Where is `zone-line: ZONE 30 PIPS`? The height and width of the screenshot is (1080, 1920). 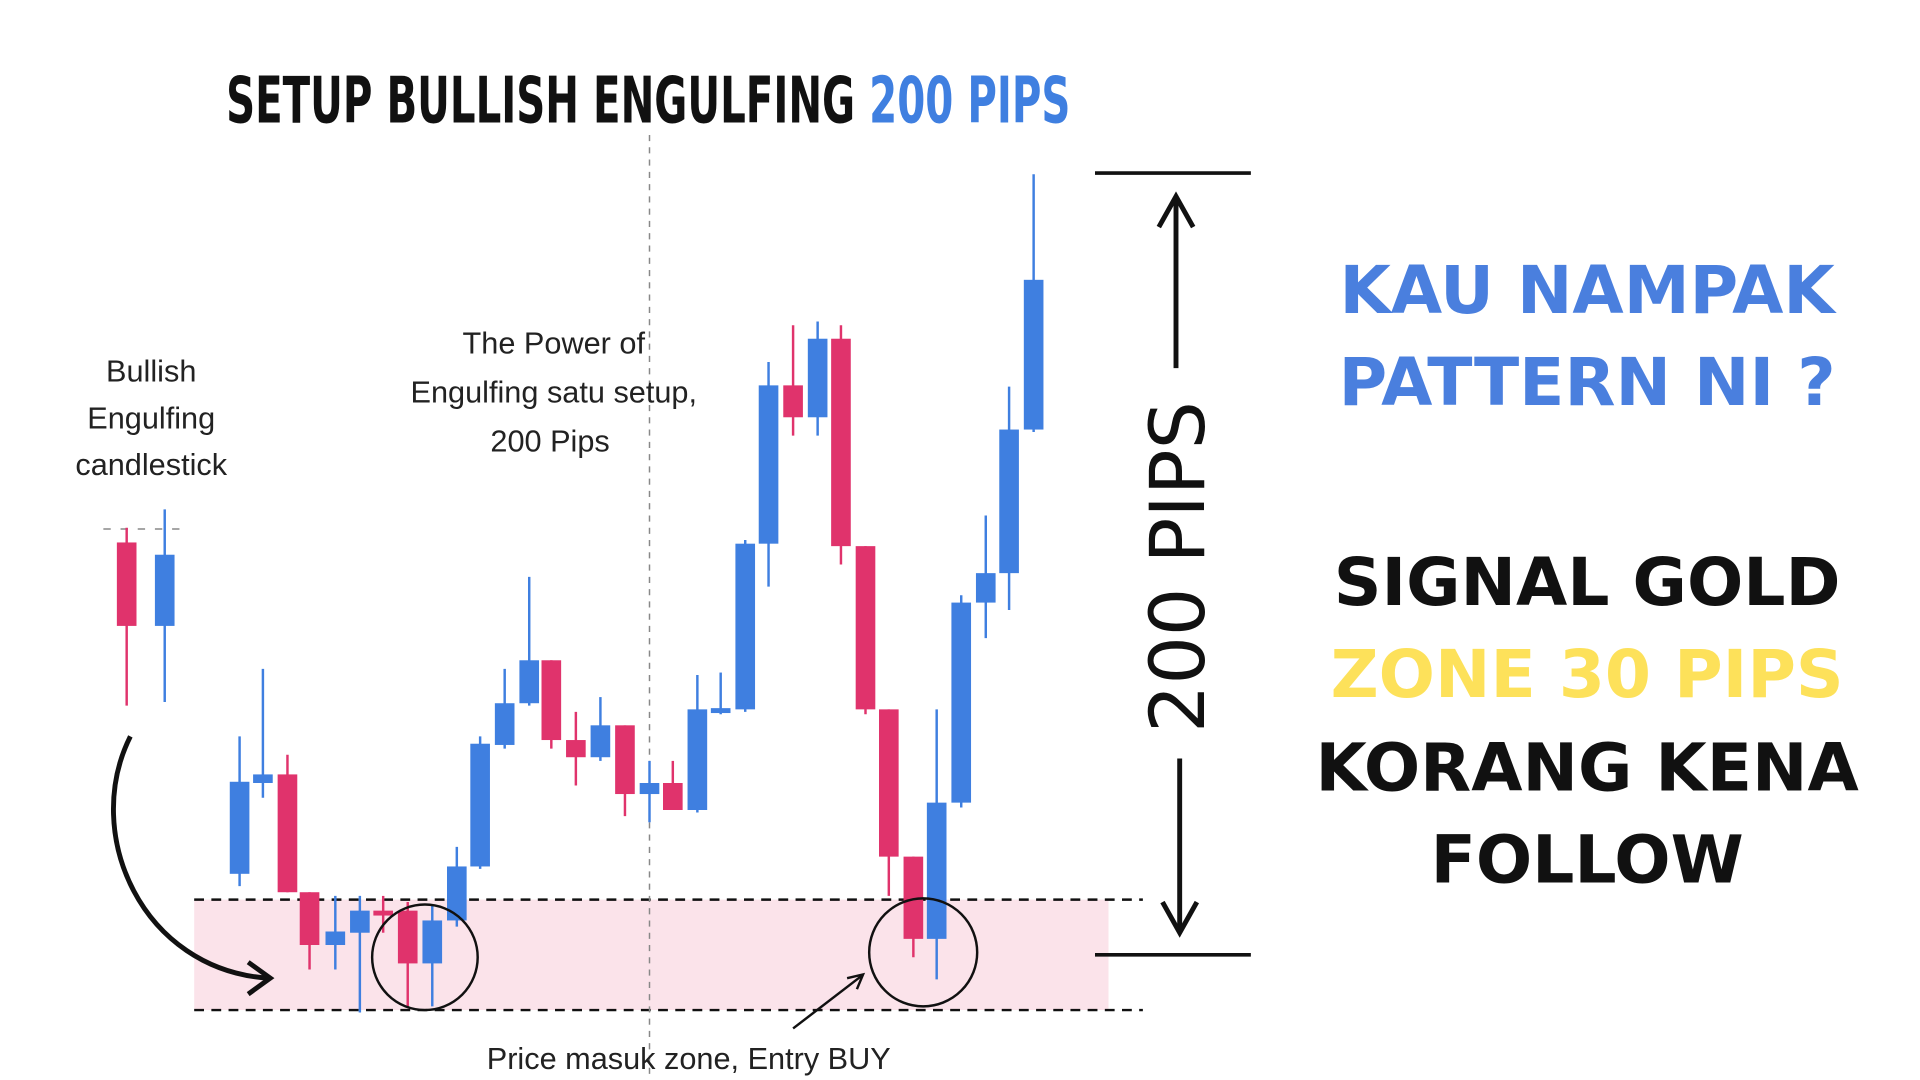 zone-line: ZONE 30 PIPS is located at coordinates (1587, 674).